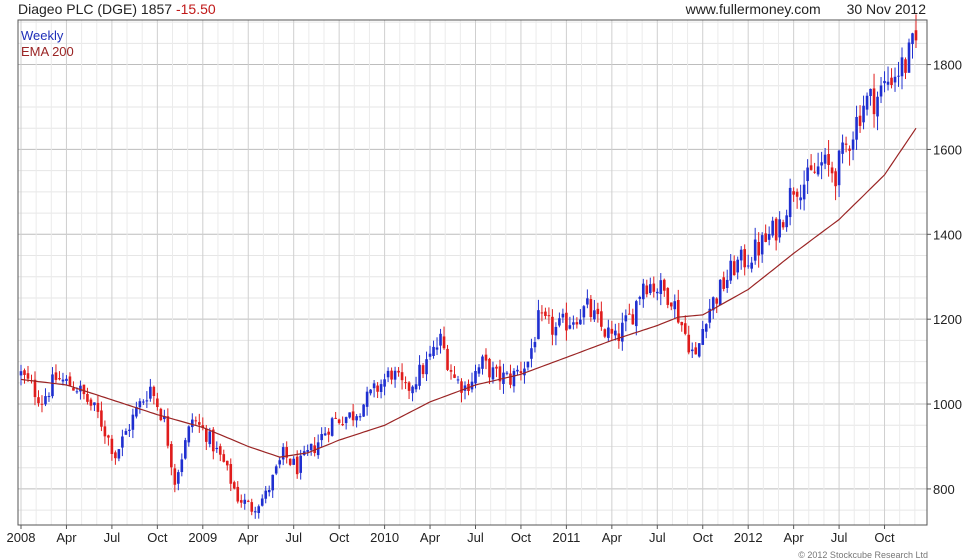 This screenshot has height=560, width=980. I want to click on site-link: www.fullermoney.com, so click(753, 9).